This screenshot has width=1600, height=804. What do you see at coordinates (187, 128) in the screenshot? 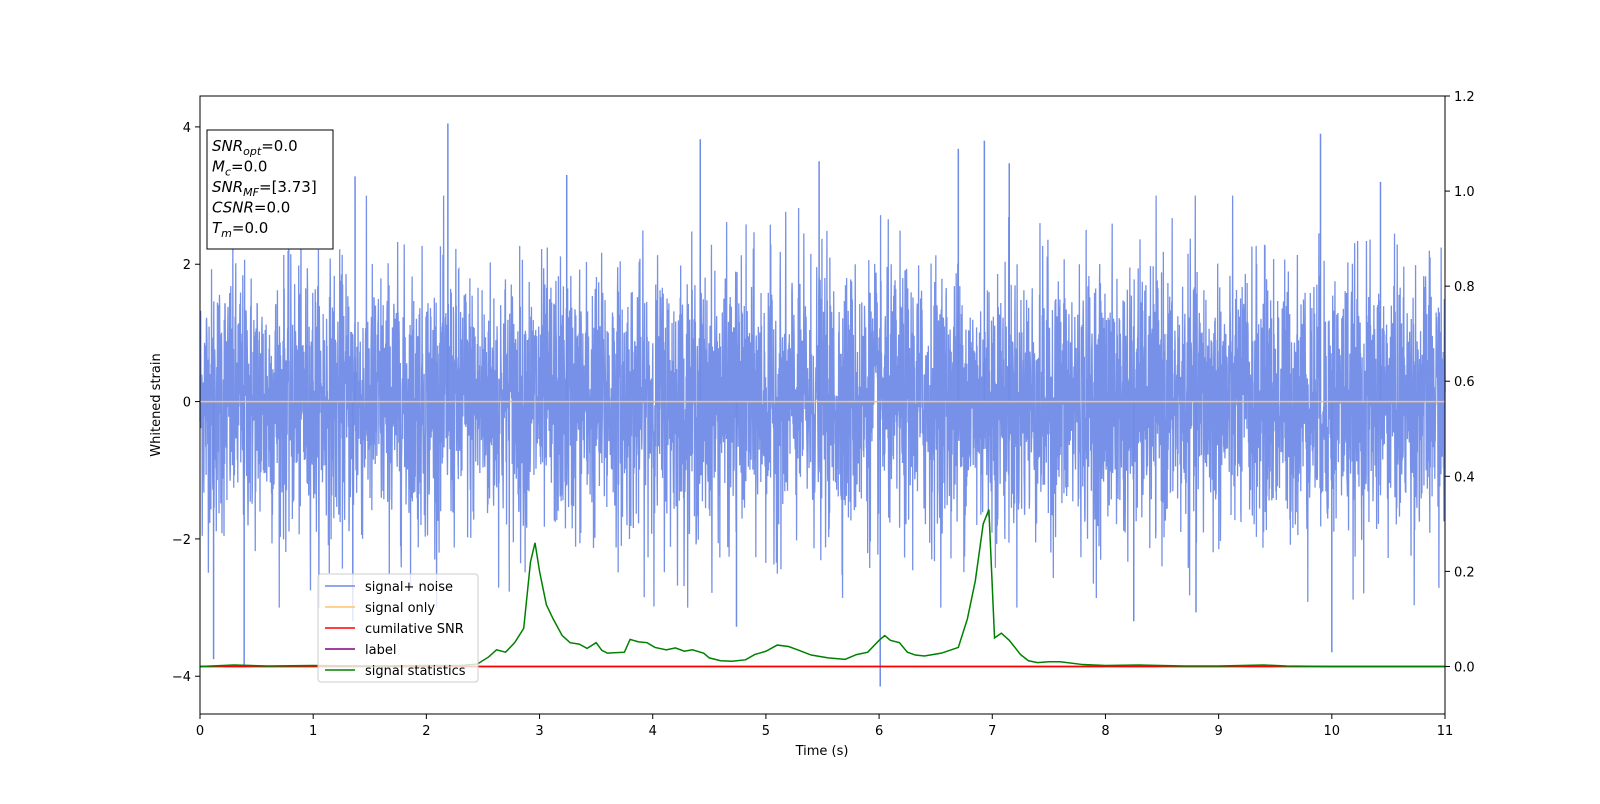
I see `y-left-tick-label: 4` at bounding box center [187, 128].